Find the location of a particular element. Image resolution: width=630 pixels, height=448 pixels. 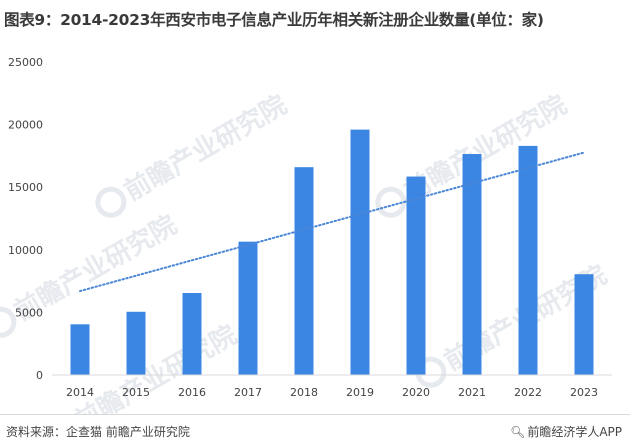

x-tick-label: 2016 is located at coordinates (192, 392).